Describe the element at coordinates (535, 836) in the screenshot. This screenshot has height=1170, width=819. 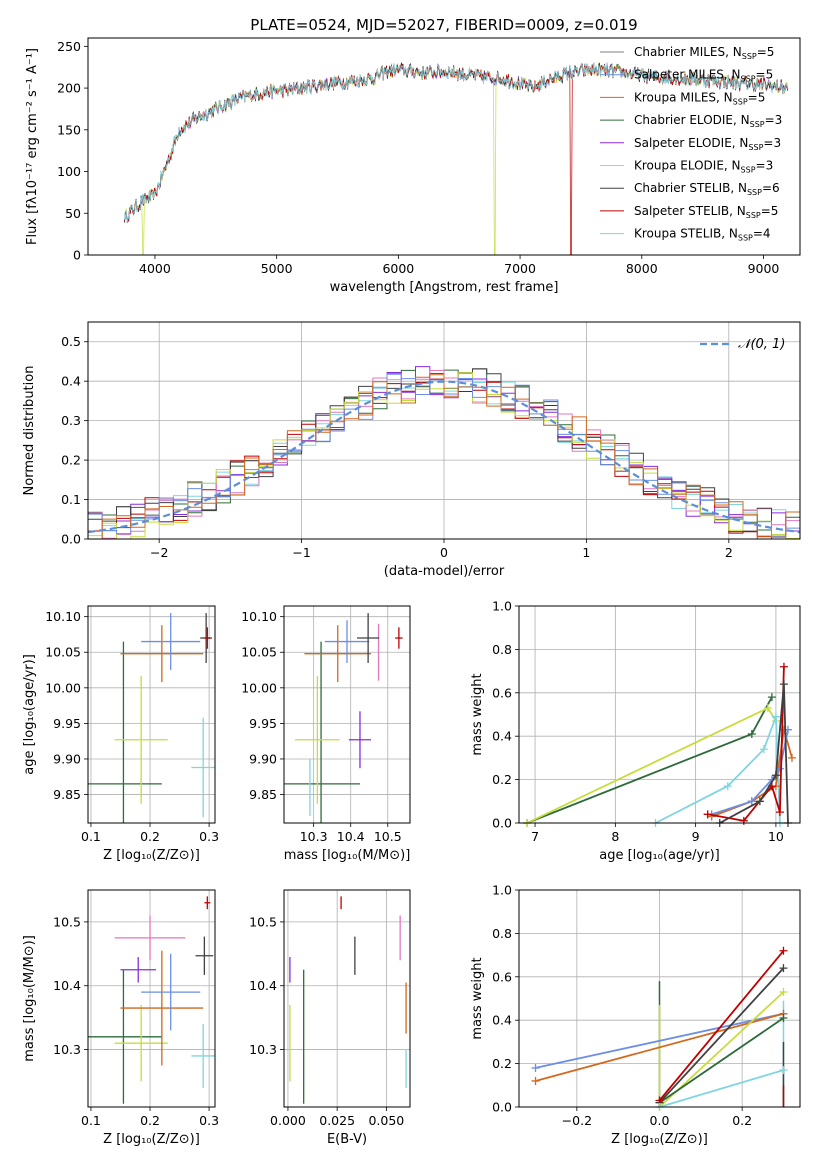
I see `x-tick-label: 7` at that location.